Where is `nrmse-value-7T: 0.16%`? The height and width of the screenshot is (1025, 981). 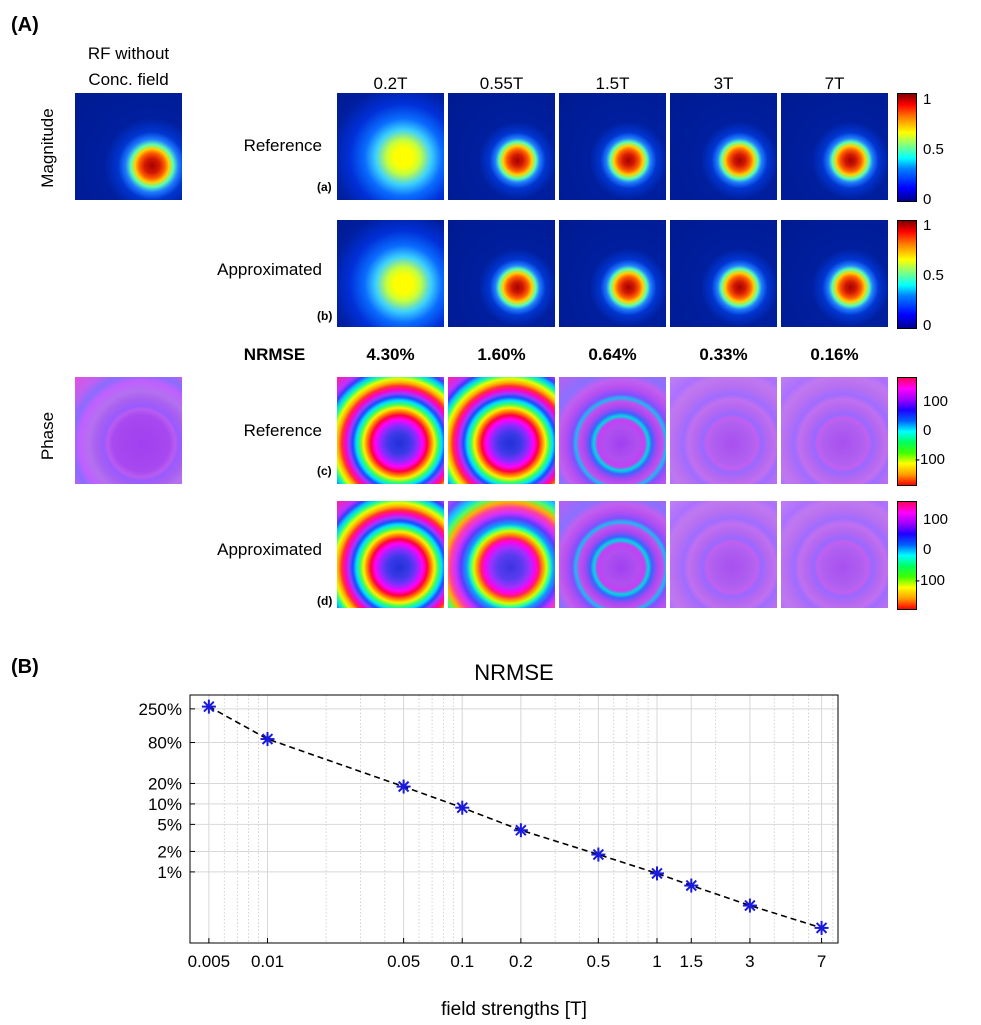 nrmse-value-7T: 0.16% is located at coordinates (834, 354).